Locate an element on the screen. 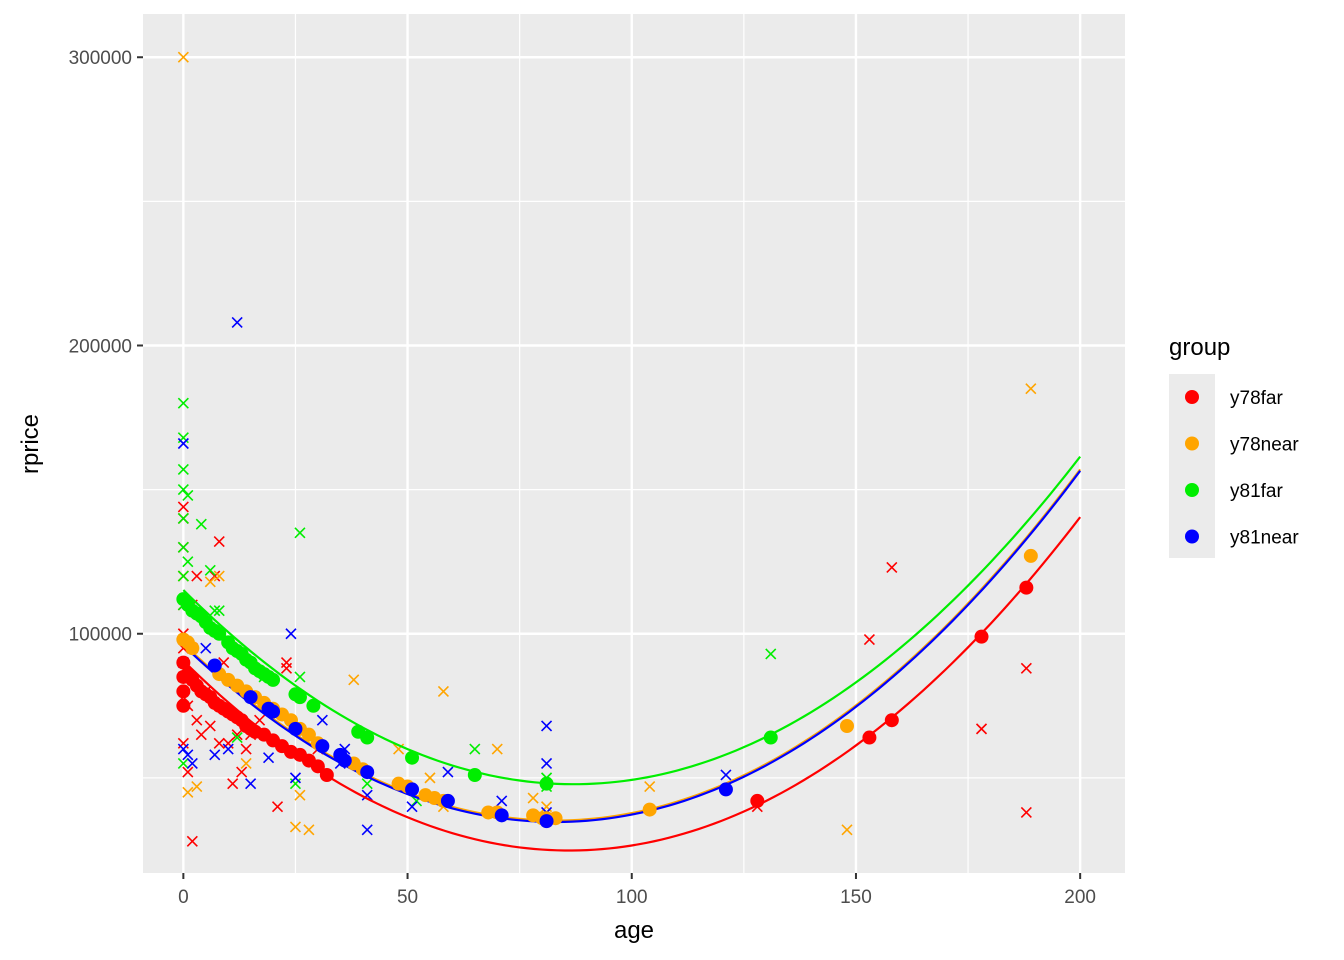  x-tick-label: 100 is located at coordinates (632, 897).